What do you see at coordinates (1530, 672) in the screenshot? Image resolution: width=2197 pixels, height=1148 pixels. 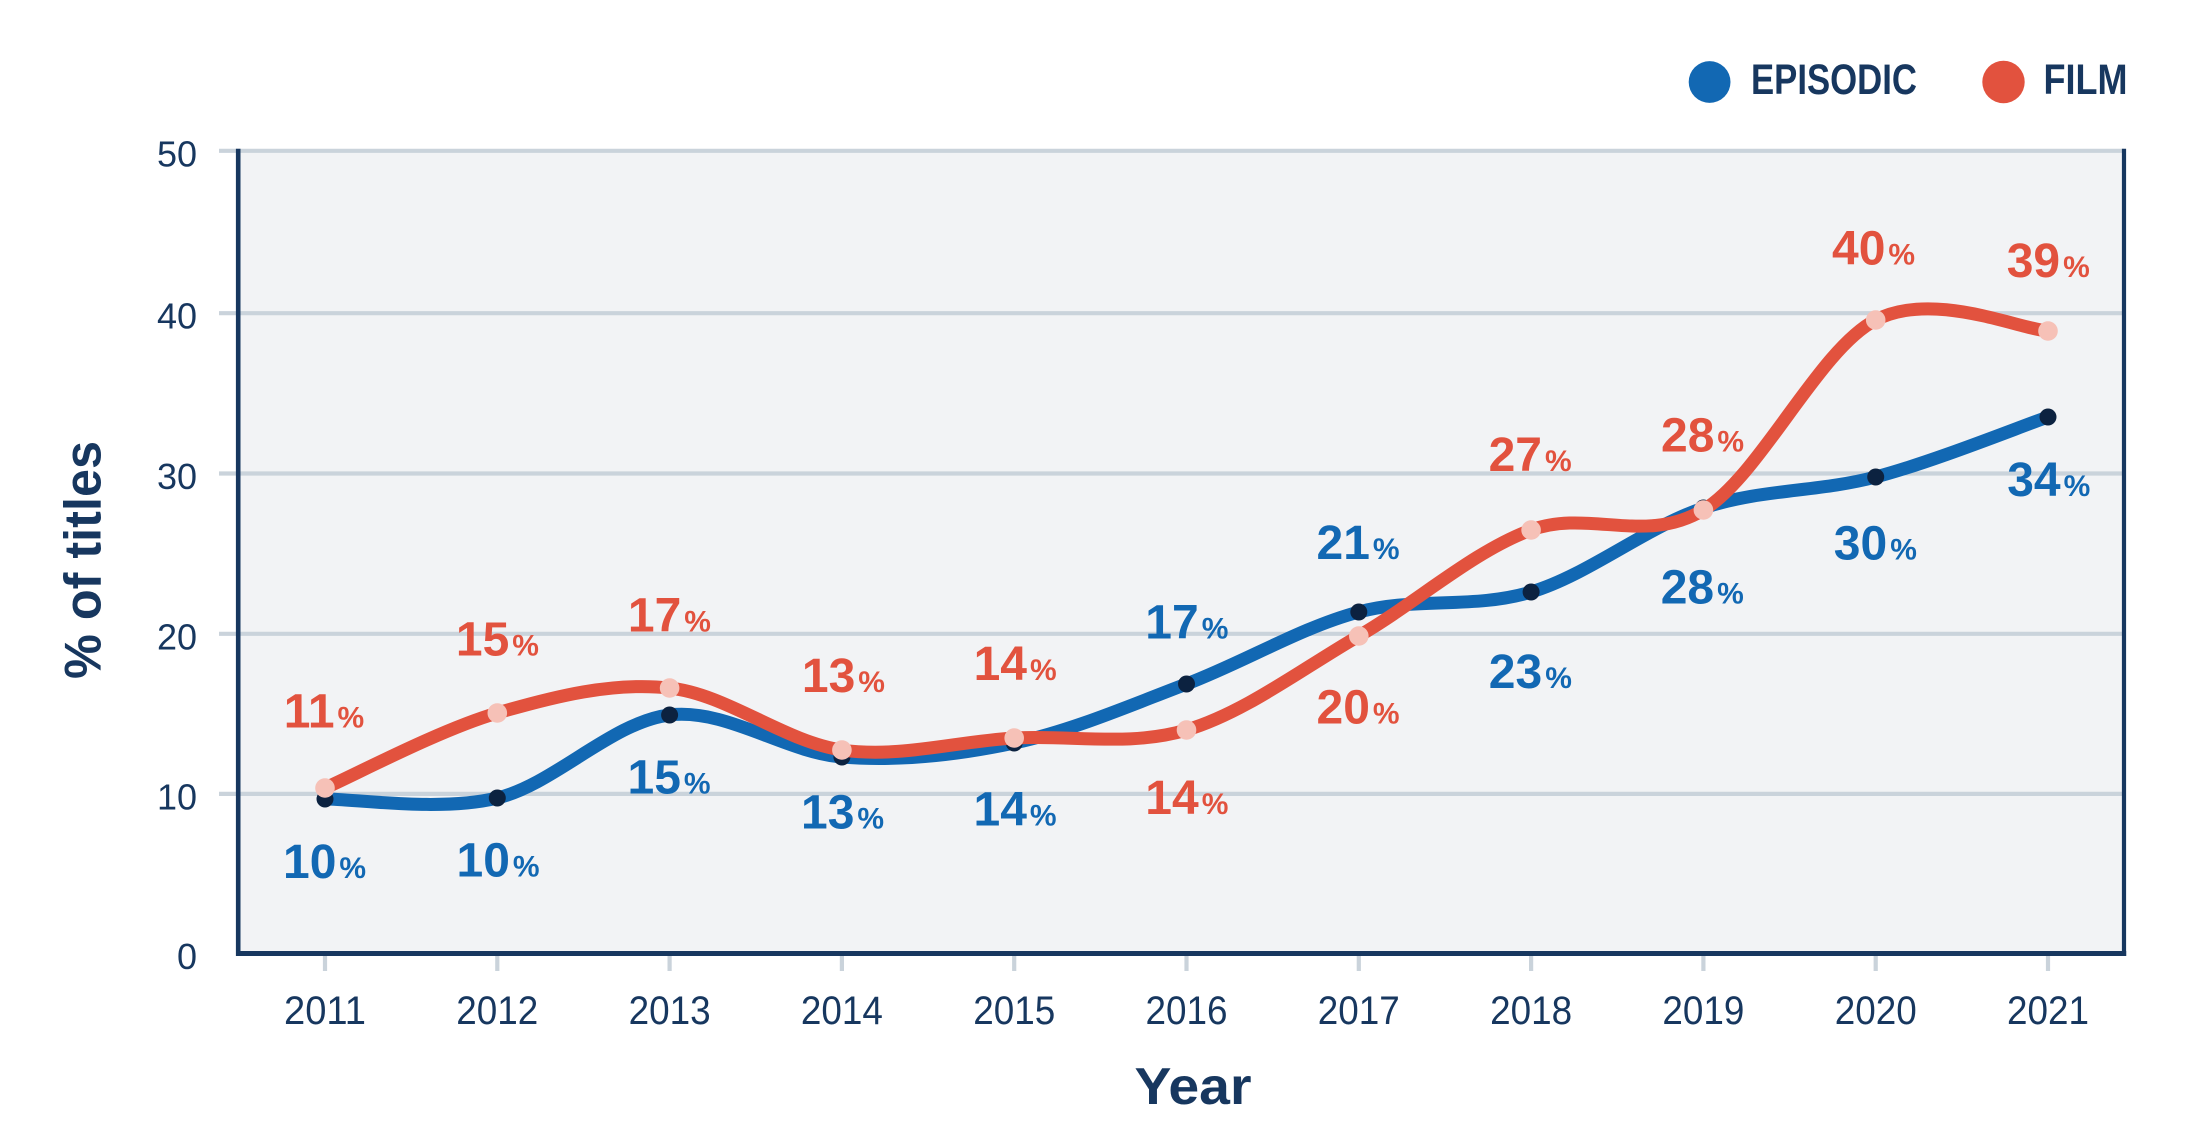 I see `svg-text: 23%` at bounding box center [1530, 672].